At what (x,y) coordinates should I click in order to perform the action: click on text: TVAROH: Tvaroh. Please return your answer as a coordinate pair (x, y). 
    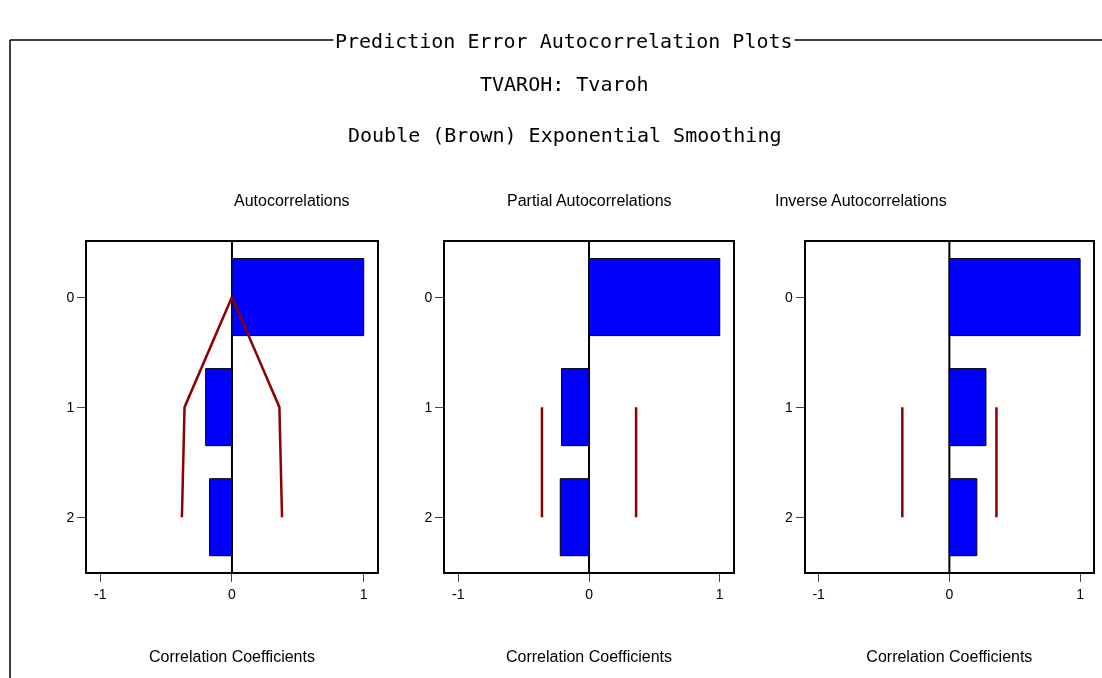
    Looking at the image, I should click on (564, 84).